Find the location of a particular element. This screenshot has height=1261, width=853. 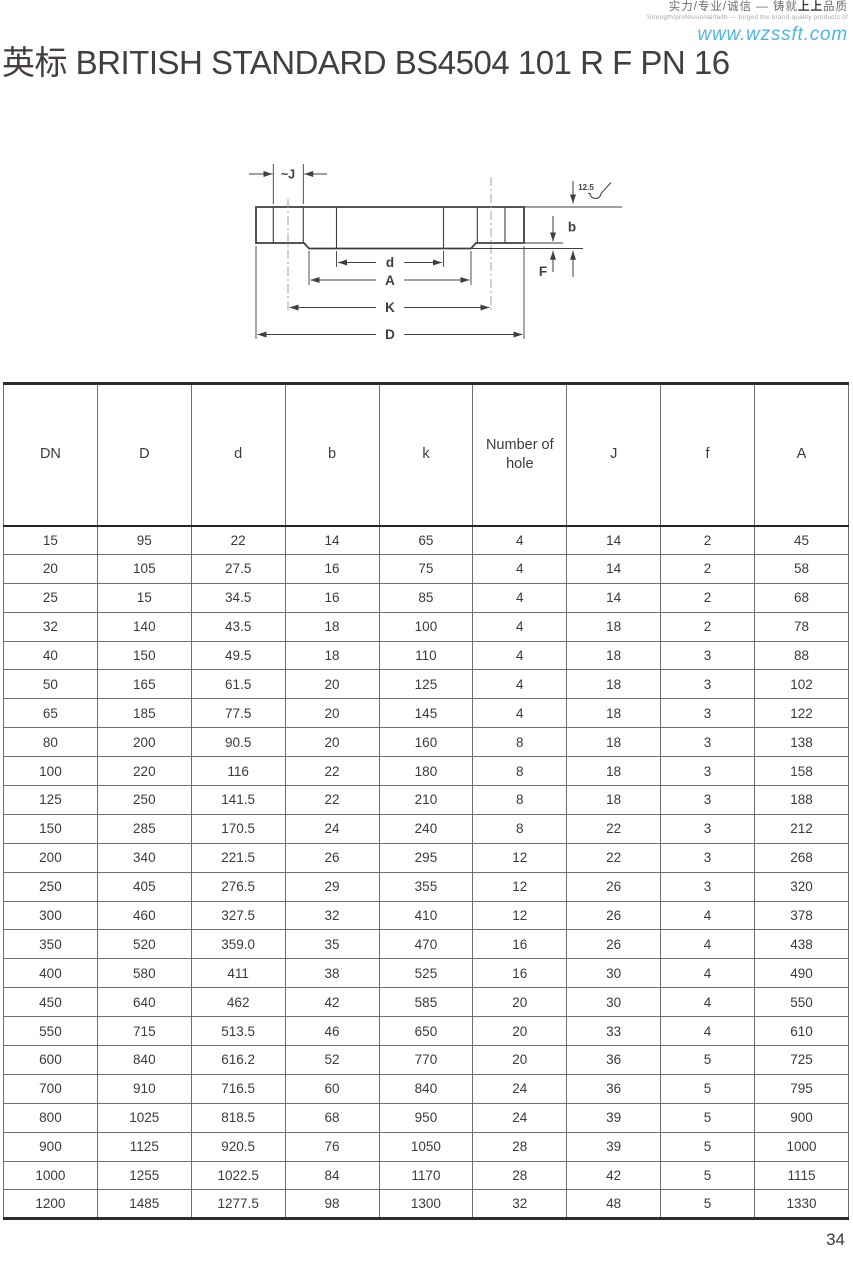

table-cell: 410 is located at coordinates (426, 915).